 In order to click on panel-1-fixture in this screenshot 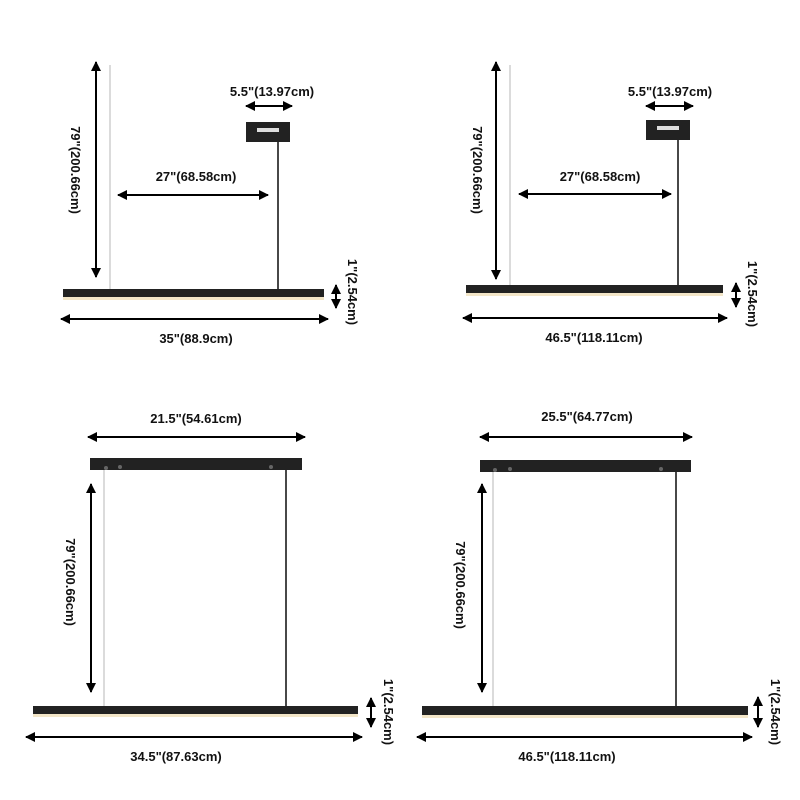, I will do `click(193, 182)`.